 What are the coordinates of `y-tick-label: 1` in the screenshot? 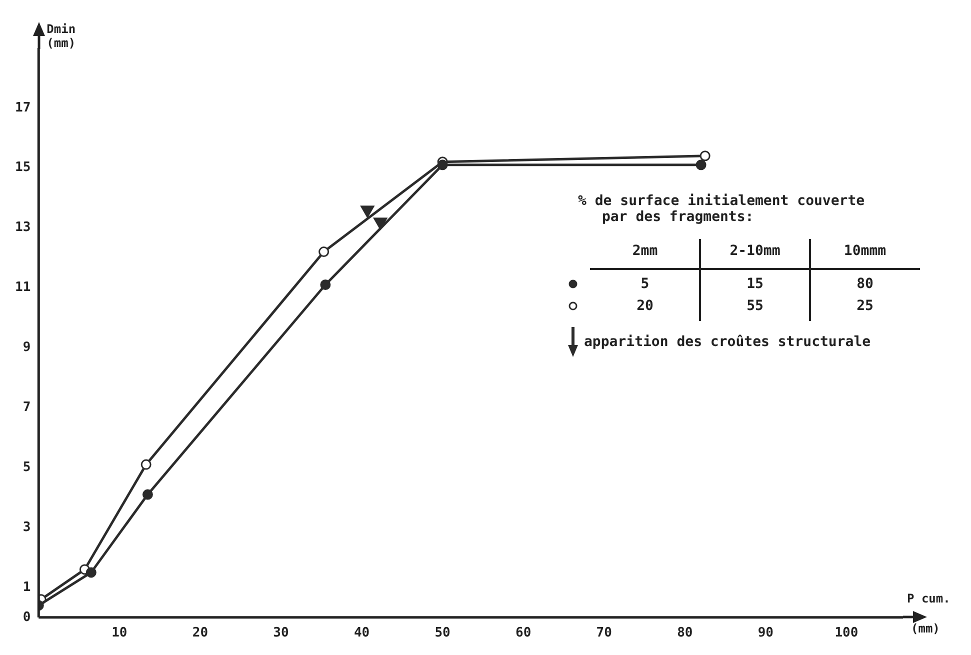 It's located at (26, 587).